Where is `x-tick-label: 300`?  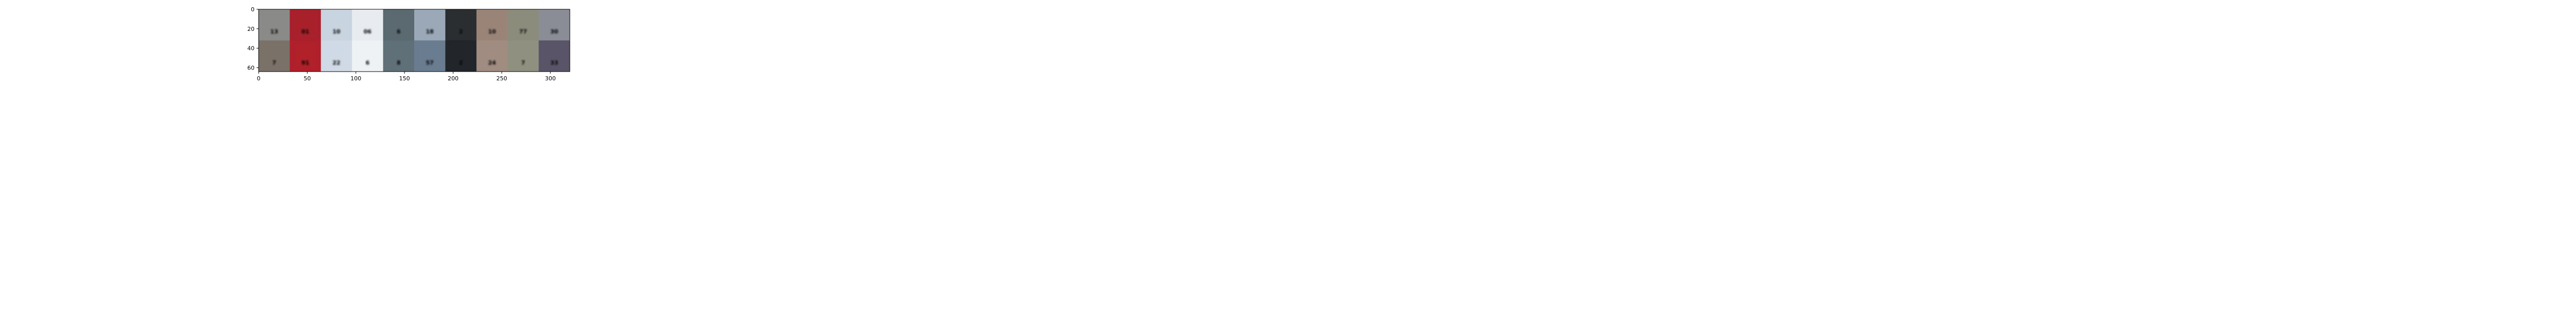 x-tick-label: 300 is located at coordinates (550, 78).